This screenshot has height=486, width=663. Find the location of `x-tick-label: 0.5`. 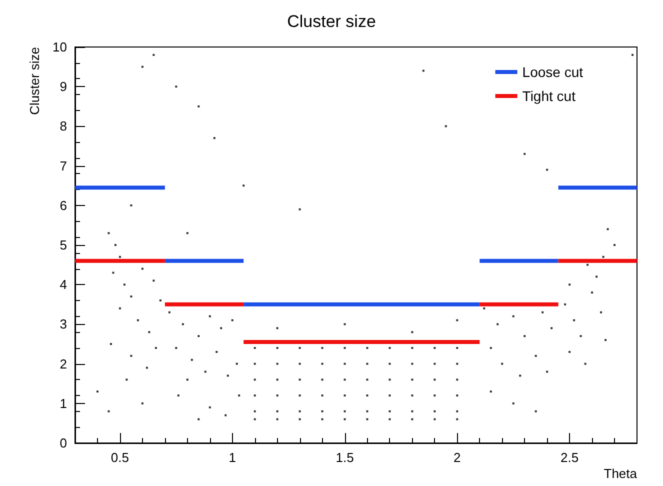

x-tick-label: 0.5 is located at coordinates (119, 457).